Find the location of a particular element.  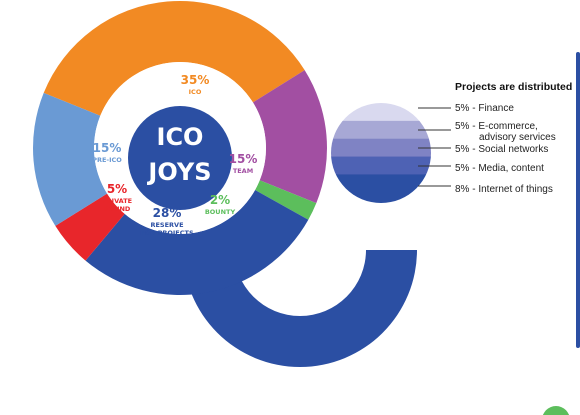

slice-name-label: TEAM is located at coordinates (243, 171).